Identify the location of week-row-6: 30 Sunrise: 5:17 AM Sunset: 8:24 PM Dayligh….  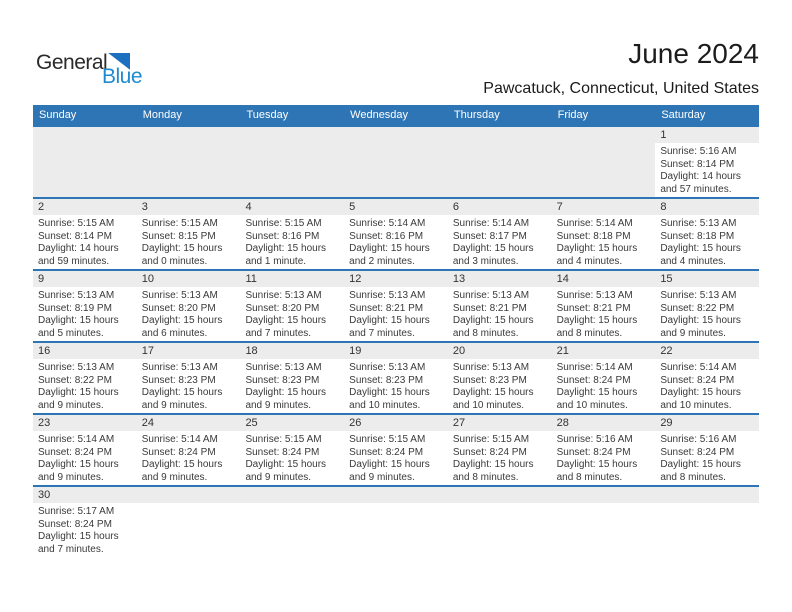
(396, 521).